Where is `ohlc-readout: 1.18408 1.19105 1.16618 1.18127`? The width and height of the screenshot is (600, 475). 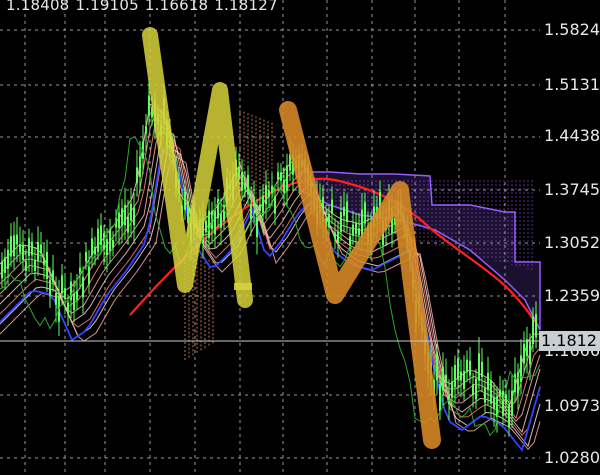
ohlc-readout: 1.18408 1.19105 1.16618 1.18127 is located at coordinates (145, 7).